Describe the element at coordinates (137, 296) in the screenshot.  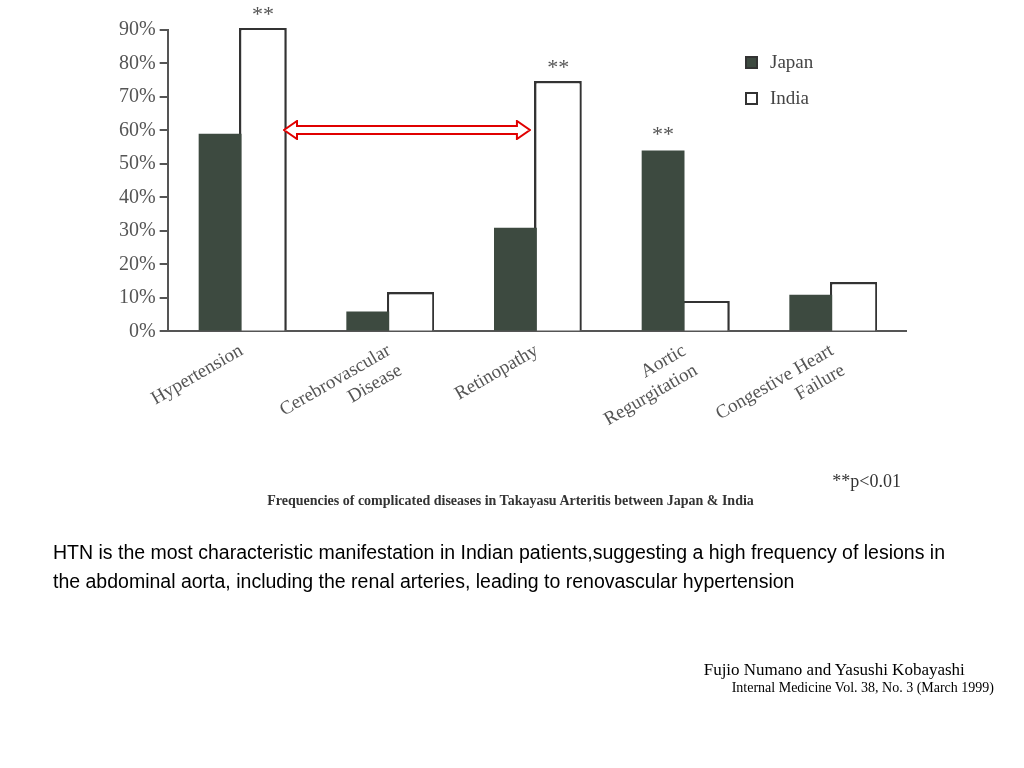
I see `y-tick-label: 10%` at that location.